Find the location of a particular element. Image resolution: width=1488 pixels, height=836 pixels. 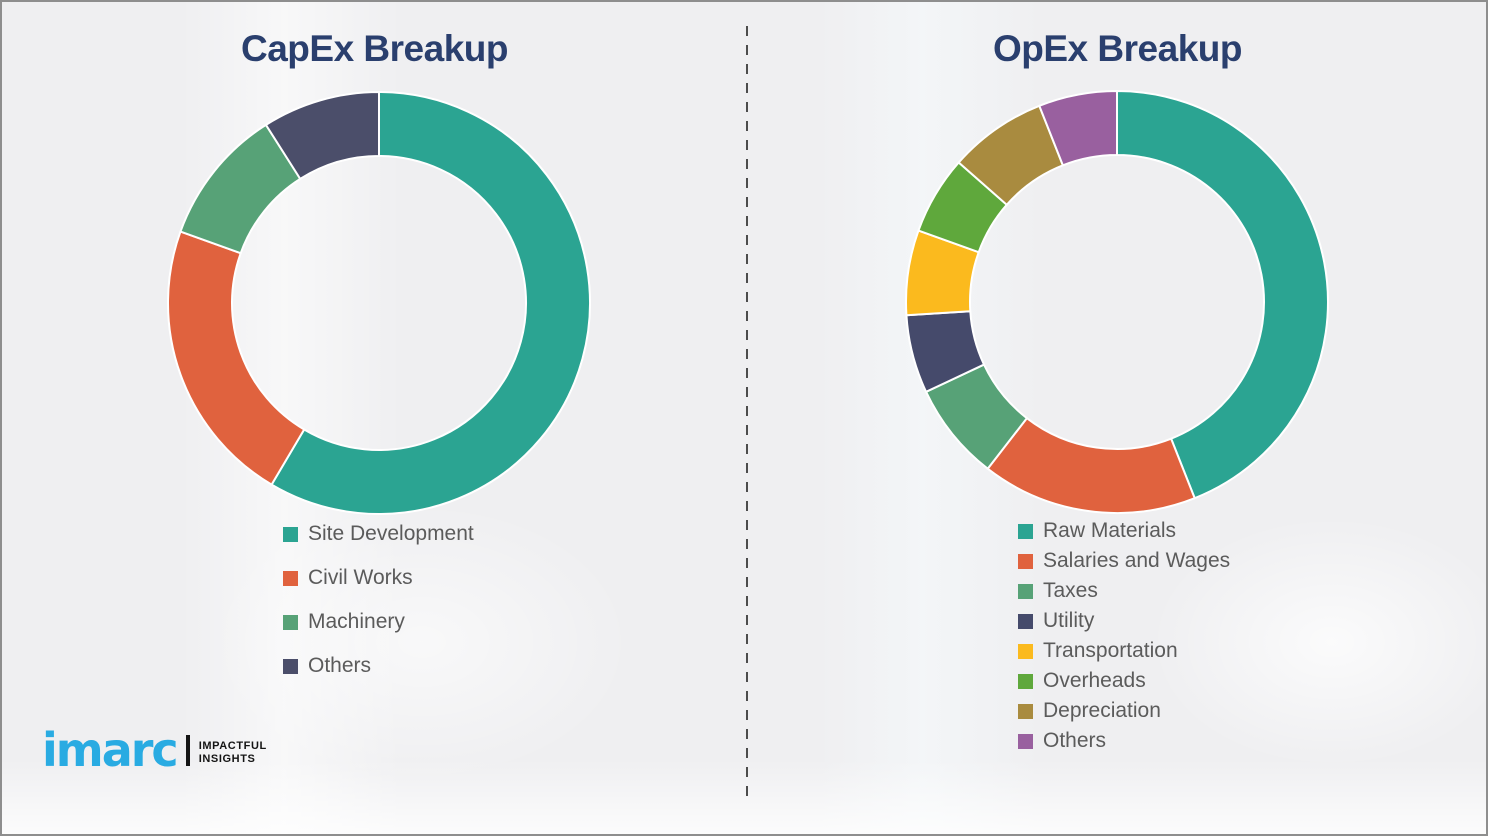

legend-item-taxes: Taxes is located at coordinates (1124, 591).